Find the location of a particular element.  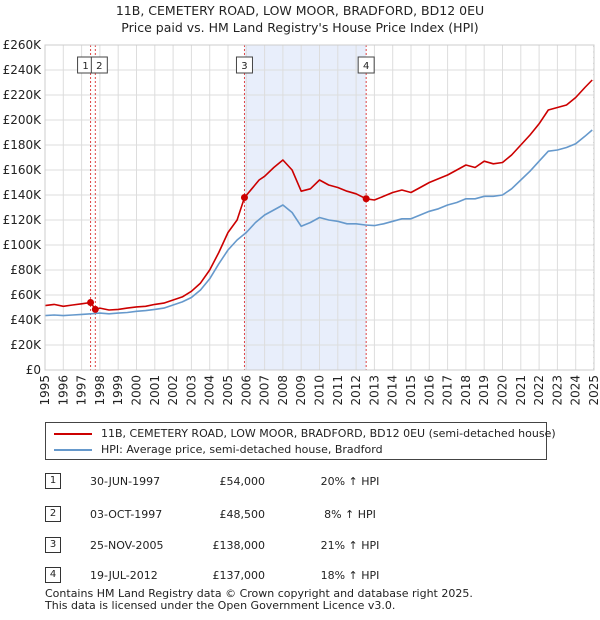

sale-marker-label: 2 is located at coordinates (99, 66).